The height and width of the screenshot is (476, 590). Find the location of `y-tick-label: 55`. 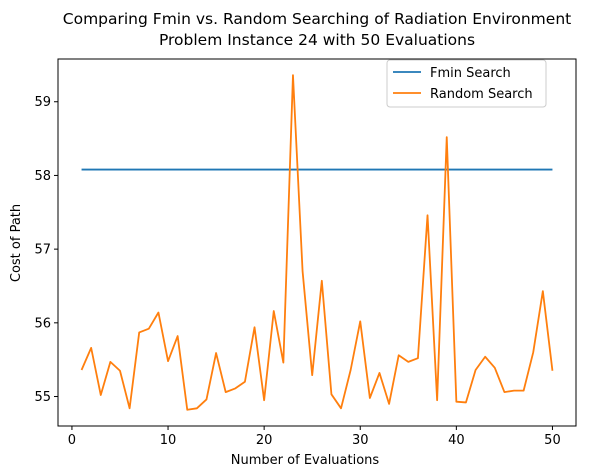

y-tick-label: 55 is located at coordinates (42, 397).